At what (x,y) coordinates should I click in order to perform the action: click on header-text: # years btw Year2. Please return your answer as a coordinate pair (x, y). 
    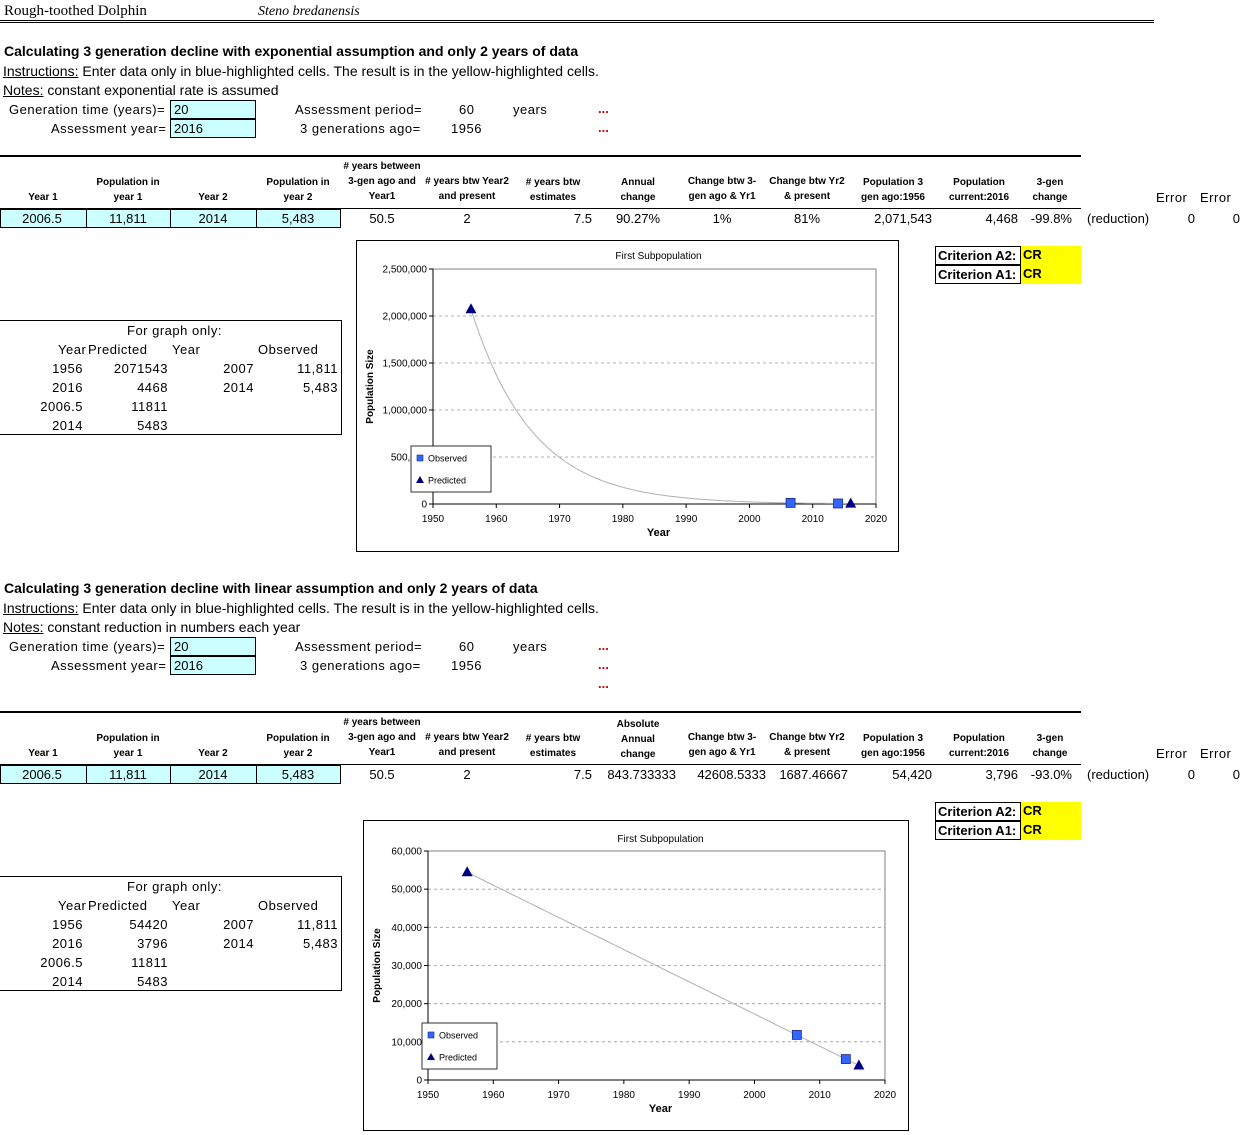
    Looking at the image, I should click on (467, 181).